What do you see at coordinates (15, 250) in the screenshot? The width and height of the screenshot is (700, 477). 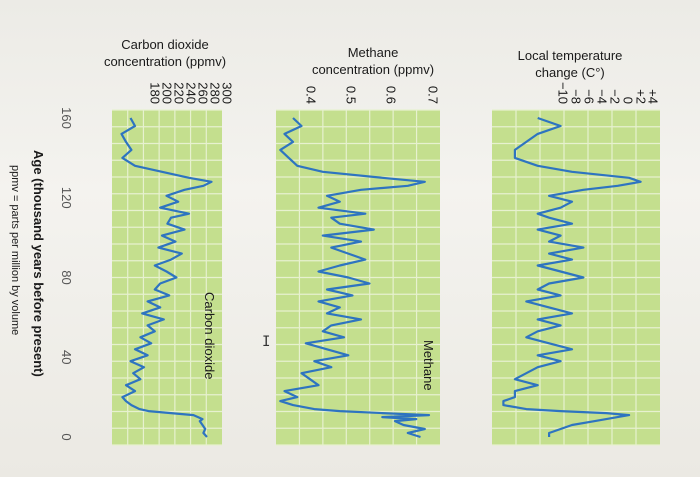 I see `footnote: ppmv = parts per million by volume` at bounding box center [15, 250].